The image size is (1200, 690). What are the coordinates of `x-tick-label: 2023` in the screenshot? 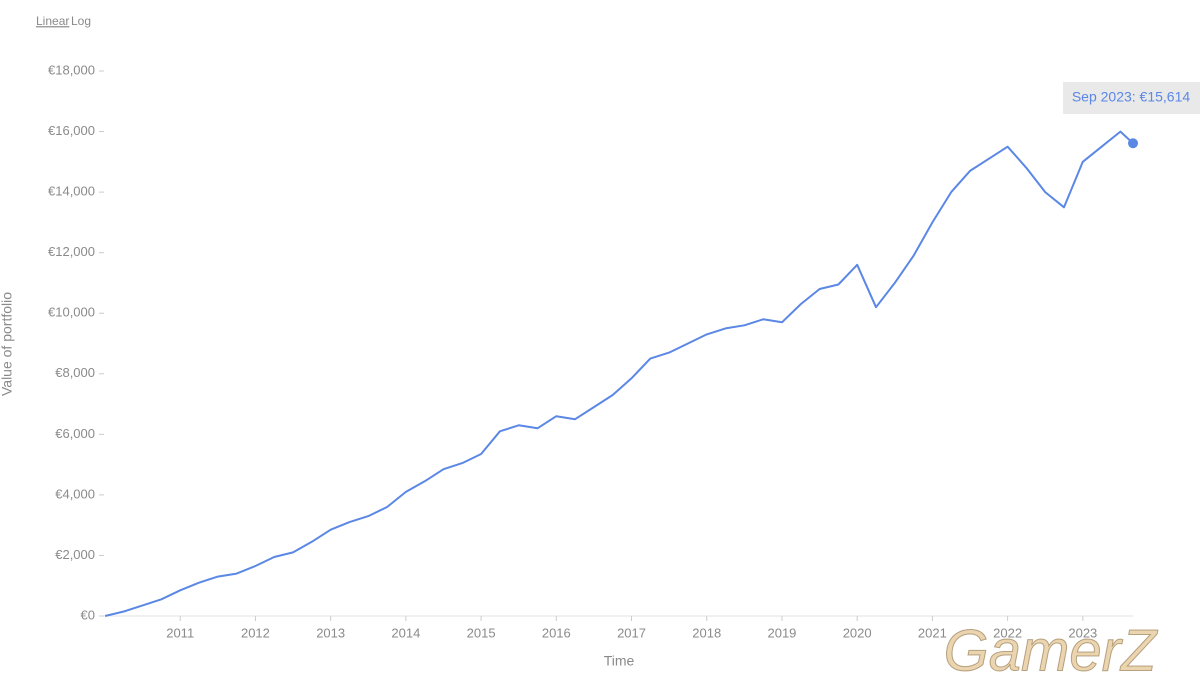 It's located at (1082, 632).